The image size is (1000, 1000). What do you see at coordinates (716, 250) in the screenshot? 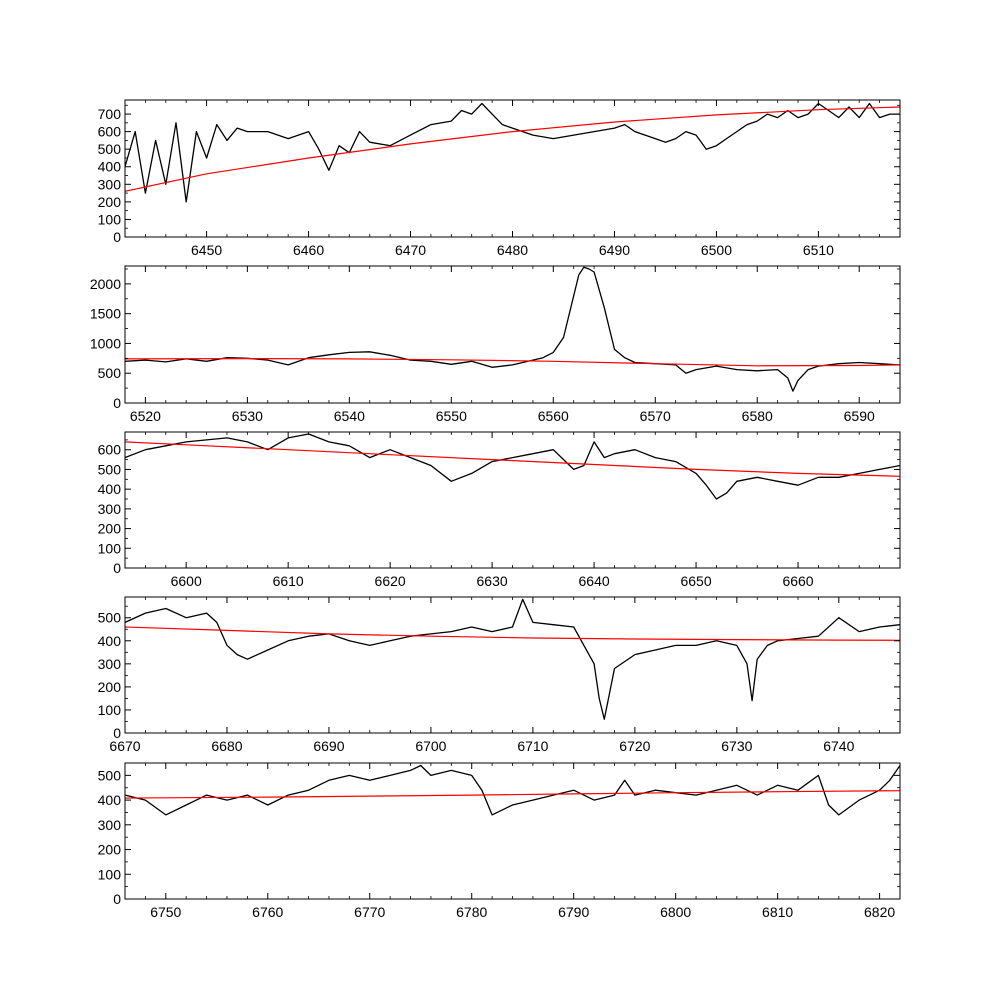
I see `x-tick-label: 6500` at bounding box center [716, 250].